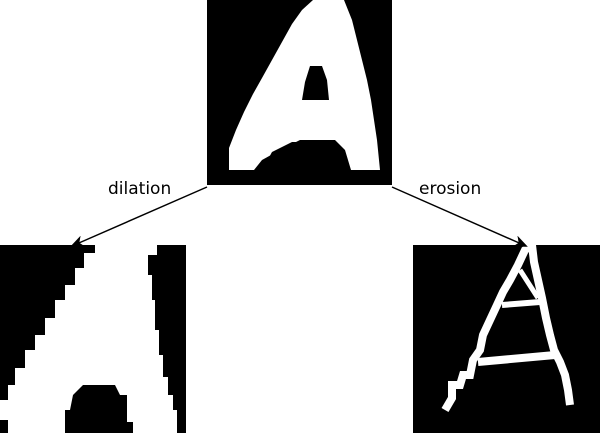 This screenshot has width=600, height=433. What do you see at coordinates (299, 92) in the screenshot?
I see `original-image-panel` at bounding box center [299, 92].